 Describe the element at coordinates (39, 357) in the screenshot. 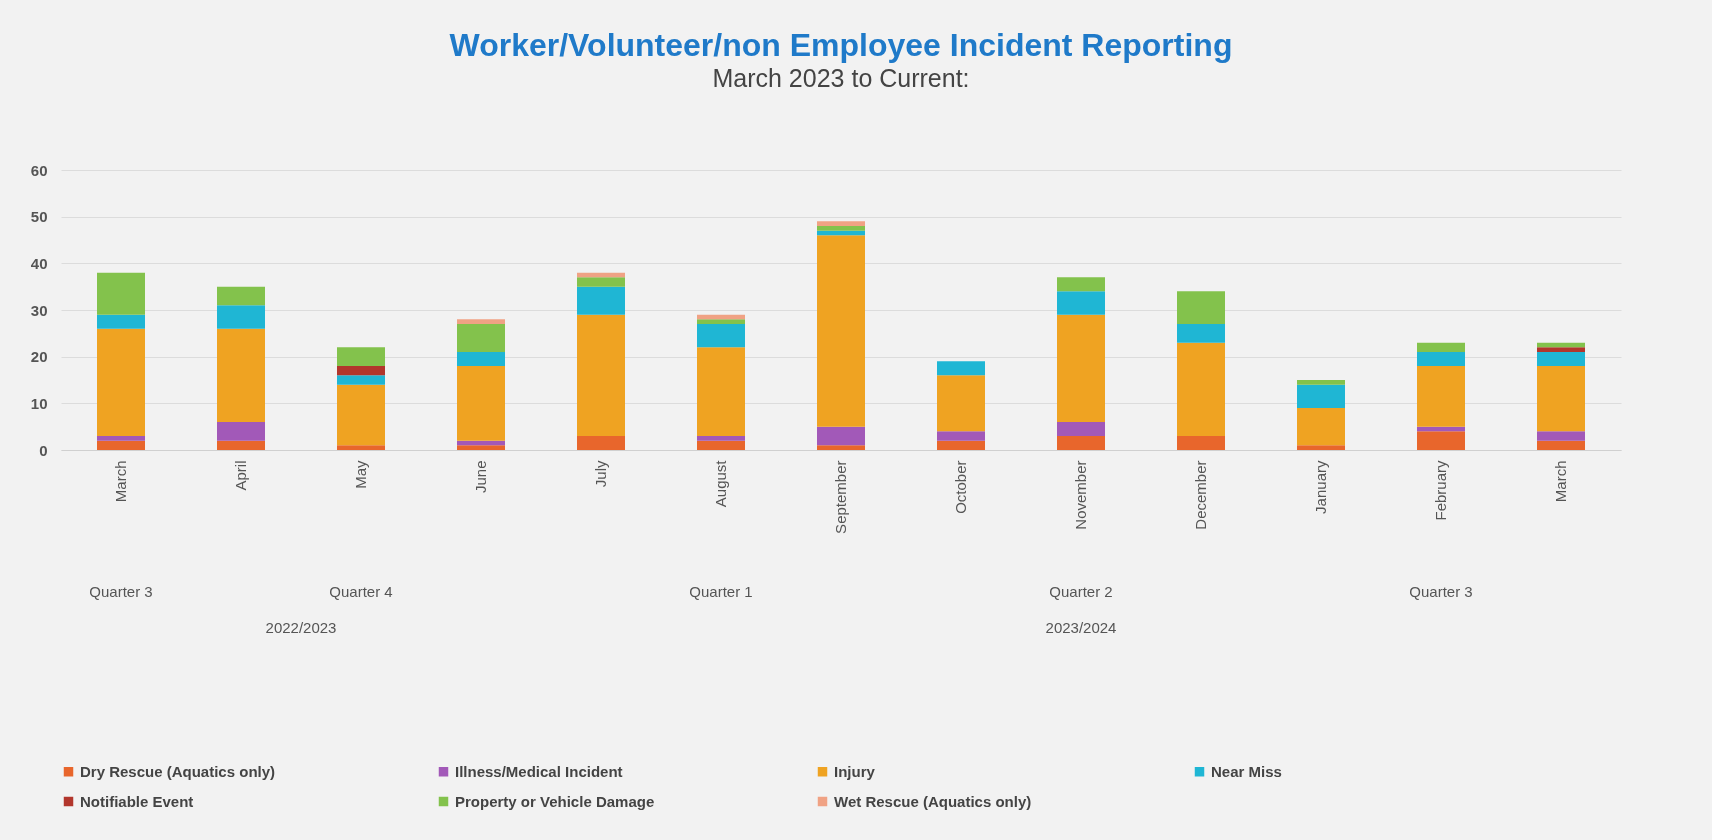

I see `y-tick-label: 20` at that location.